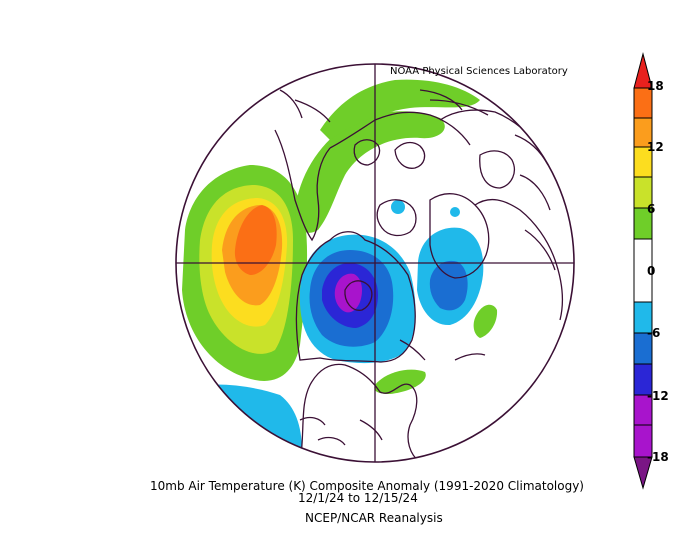  I want to click on caption-source: NCEP/NCAR Reanalysis, so click(374, 518).